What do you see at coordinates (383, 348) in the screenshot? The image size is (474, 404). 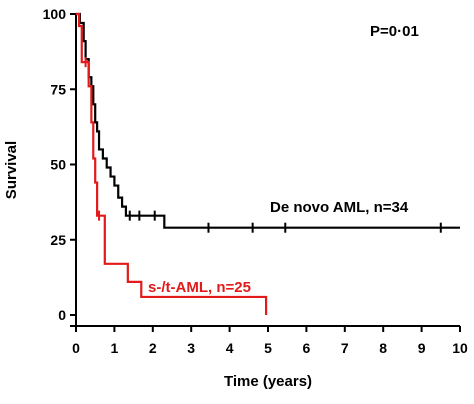 I see `x-tick-label: 8` at bounding box center [383, 348].